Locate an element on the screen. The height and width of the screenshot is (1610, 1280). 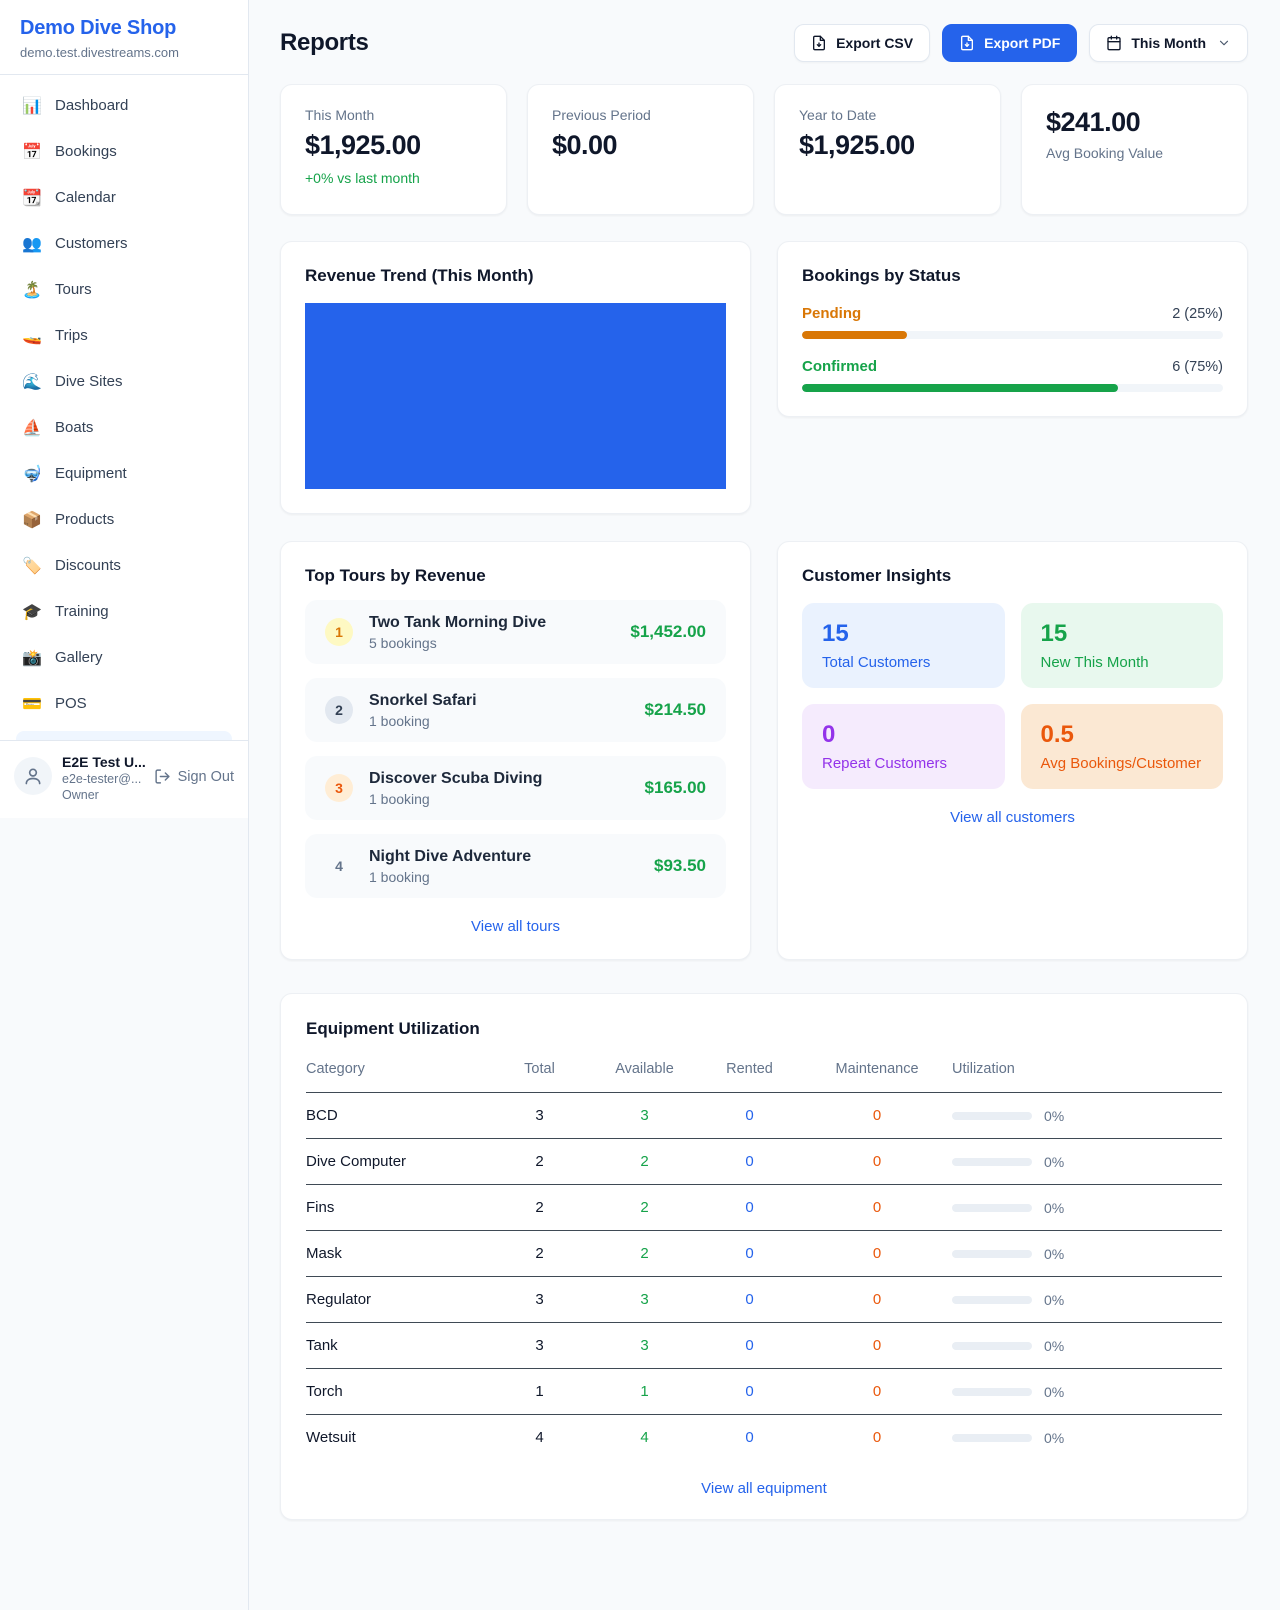
stat-value: $241.00 is located at coordinates (1093, 122).